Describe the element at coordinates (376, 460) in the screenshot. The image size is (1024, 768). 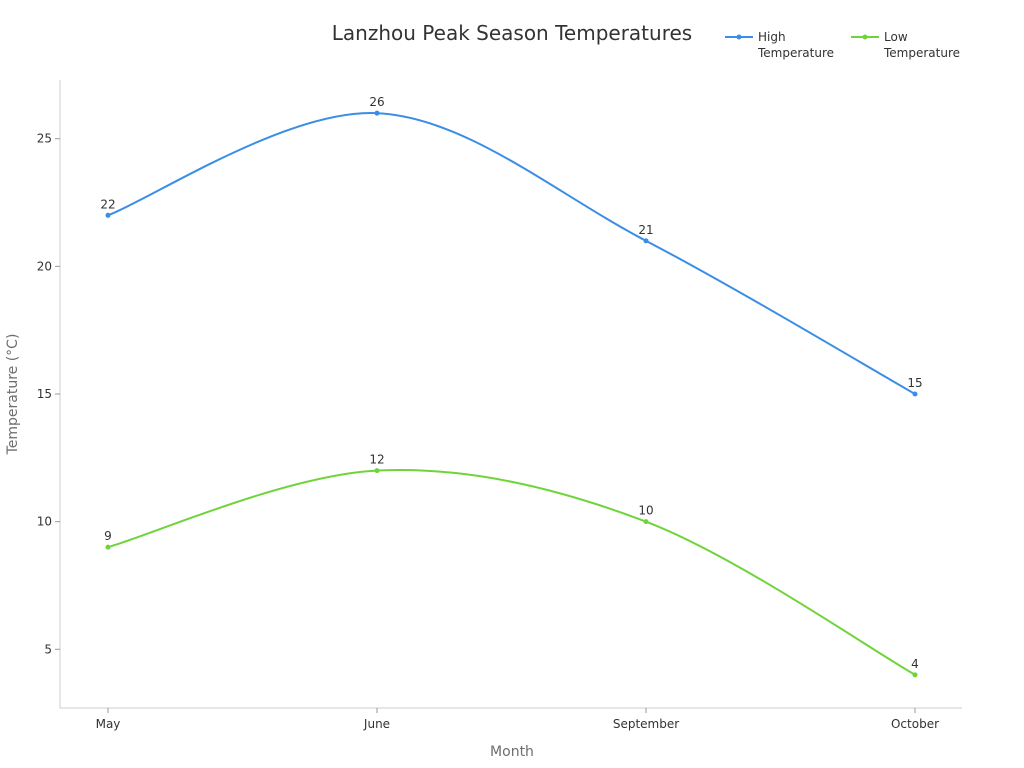
I see `data-label: 12` at that location.